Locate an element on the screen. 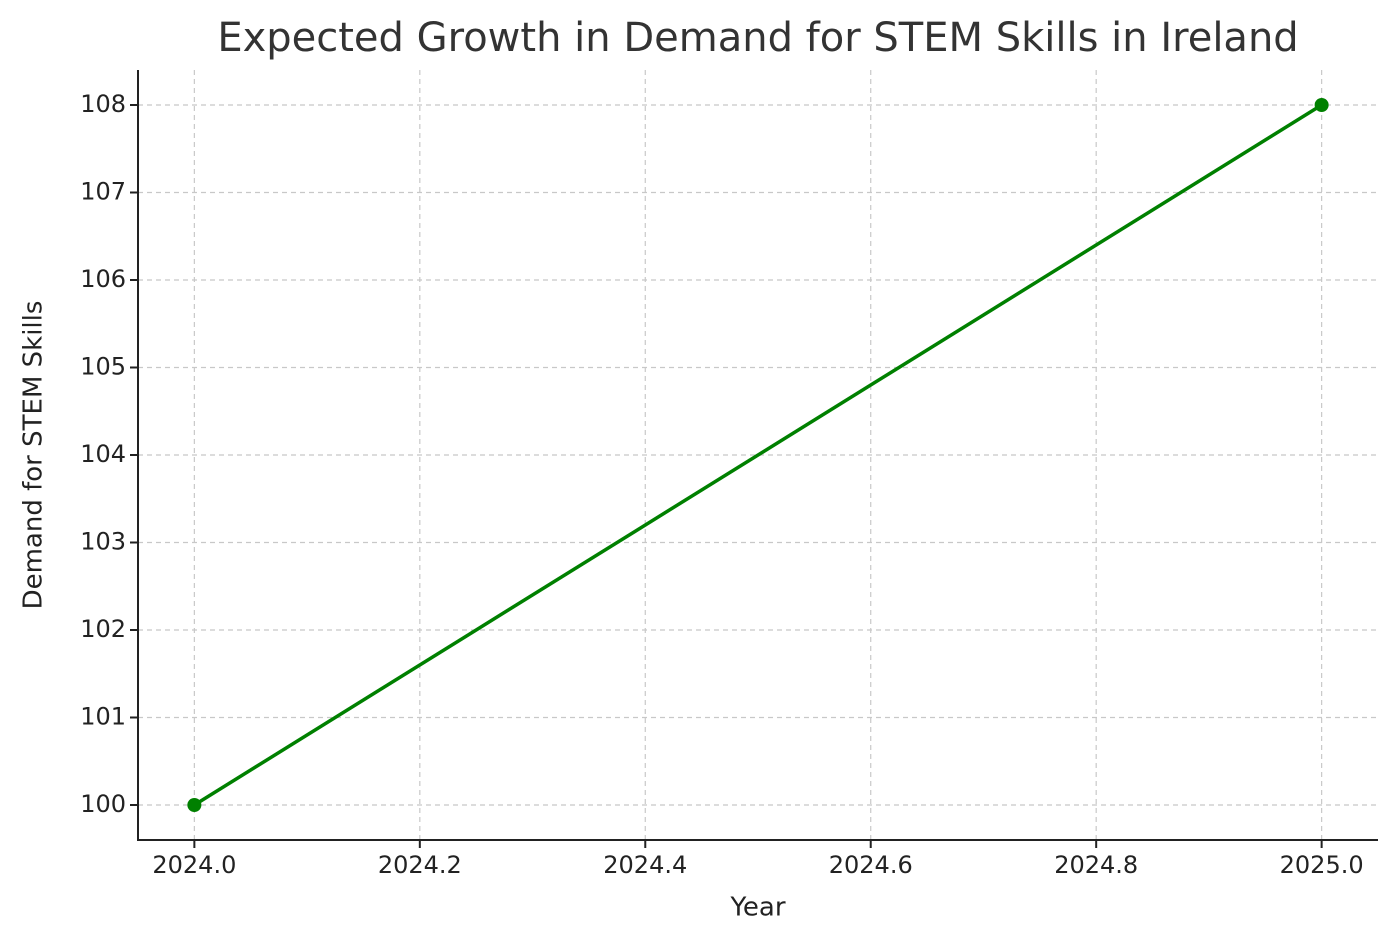 Image resolution: width=1399 pixels, height=947 pixels. x-tick-label: 2024.0 is located at coordinates (194, 865).